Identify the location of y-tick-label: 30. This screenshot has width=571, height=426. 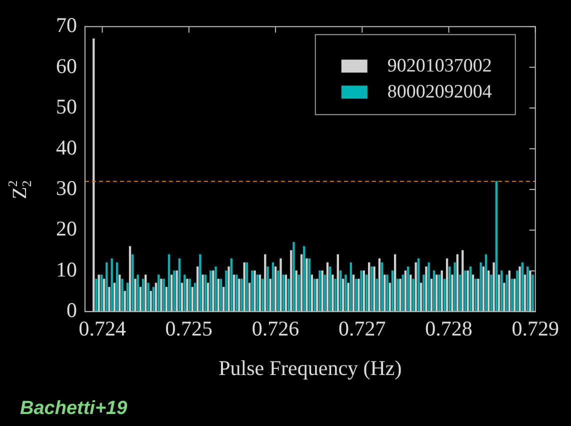
(66, 188).